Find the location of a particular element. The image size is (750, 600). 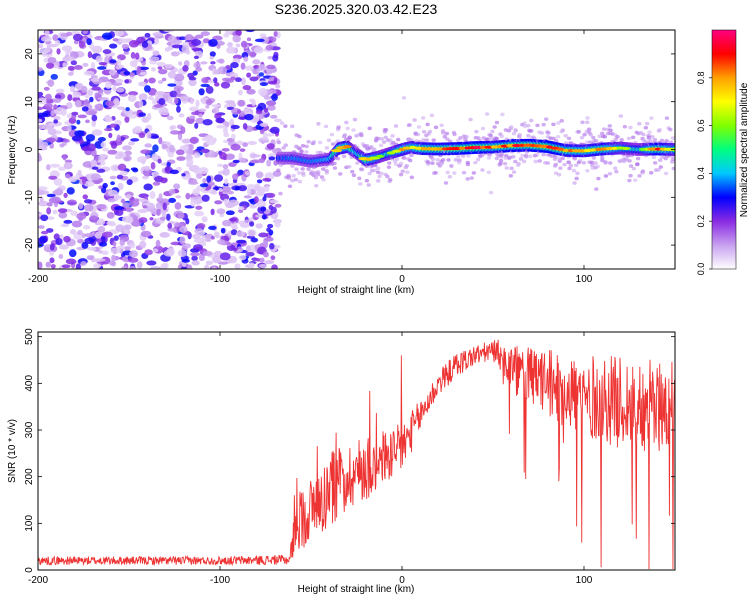

snr-x-label: Height of straight line (km) is located at coordinates (356, 589).